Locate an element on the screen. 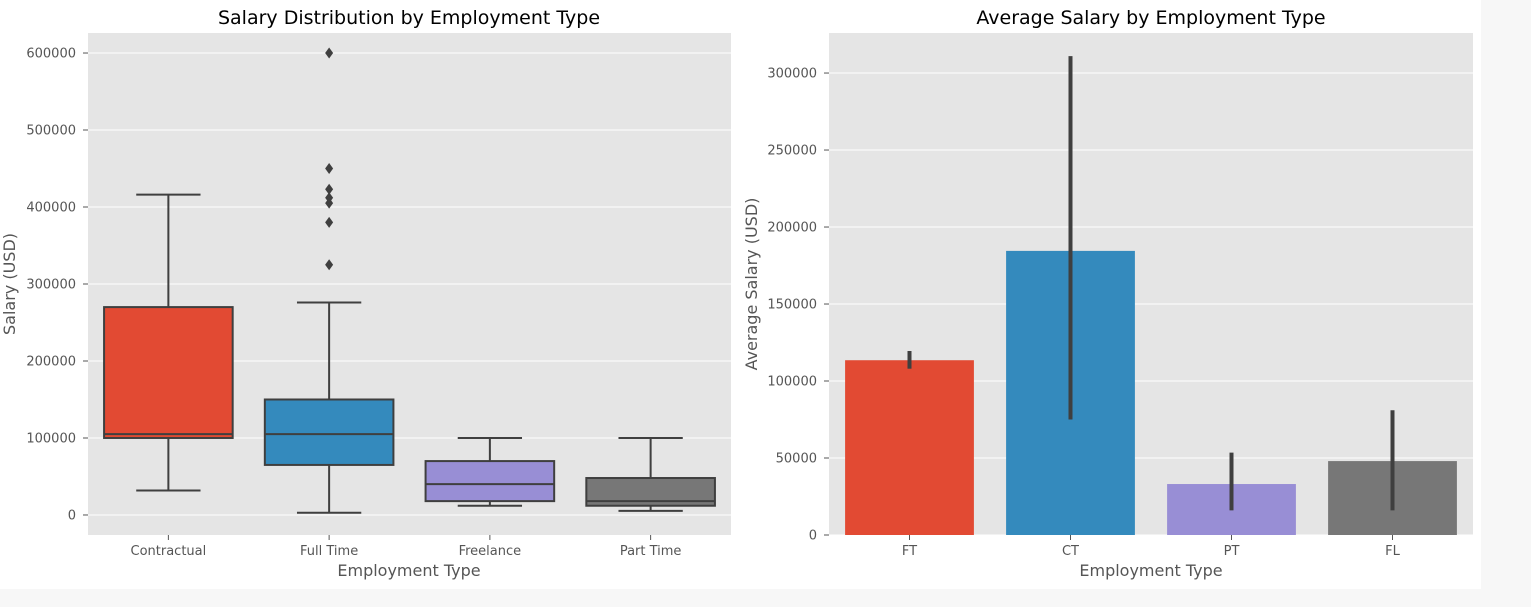 Image resolution: width=1531 pixels, height=607 pixels. y-tick-labels: 0 50000 100000 150000 200000 250000 300000 is located at coordinates (798, 305).